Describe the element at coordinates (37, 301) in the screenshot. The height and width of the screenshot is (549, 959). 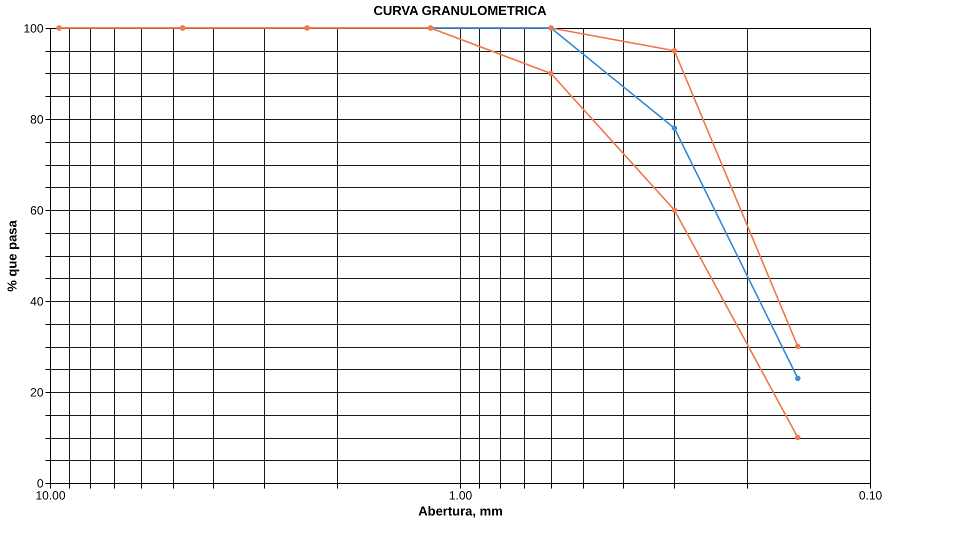
I see `y-tick-label: 40` at that location.